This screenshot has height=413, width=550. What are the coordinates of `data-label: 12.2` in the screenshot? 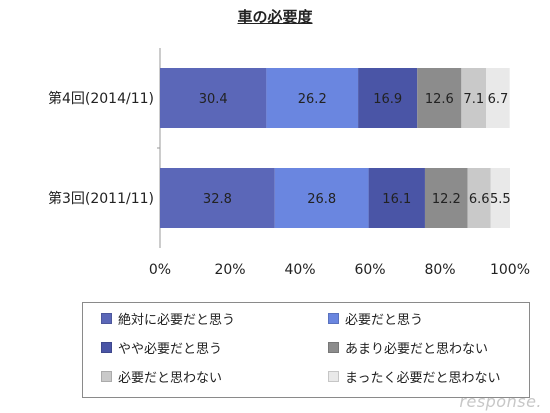 It's located at (446, 199).